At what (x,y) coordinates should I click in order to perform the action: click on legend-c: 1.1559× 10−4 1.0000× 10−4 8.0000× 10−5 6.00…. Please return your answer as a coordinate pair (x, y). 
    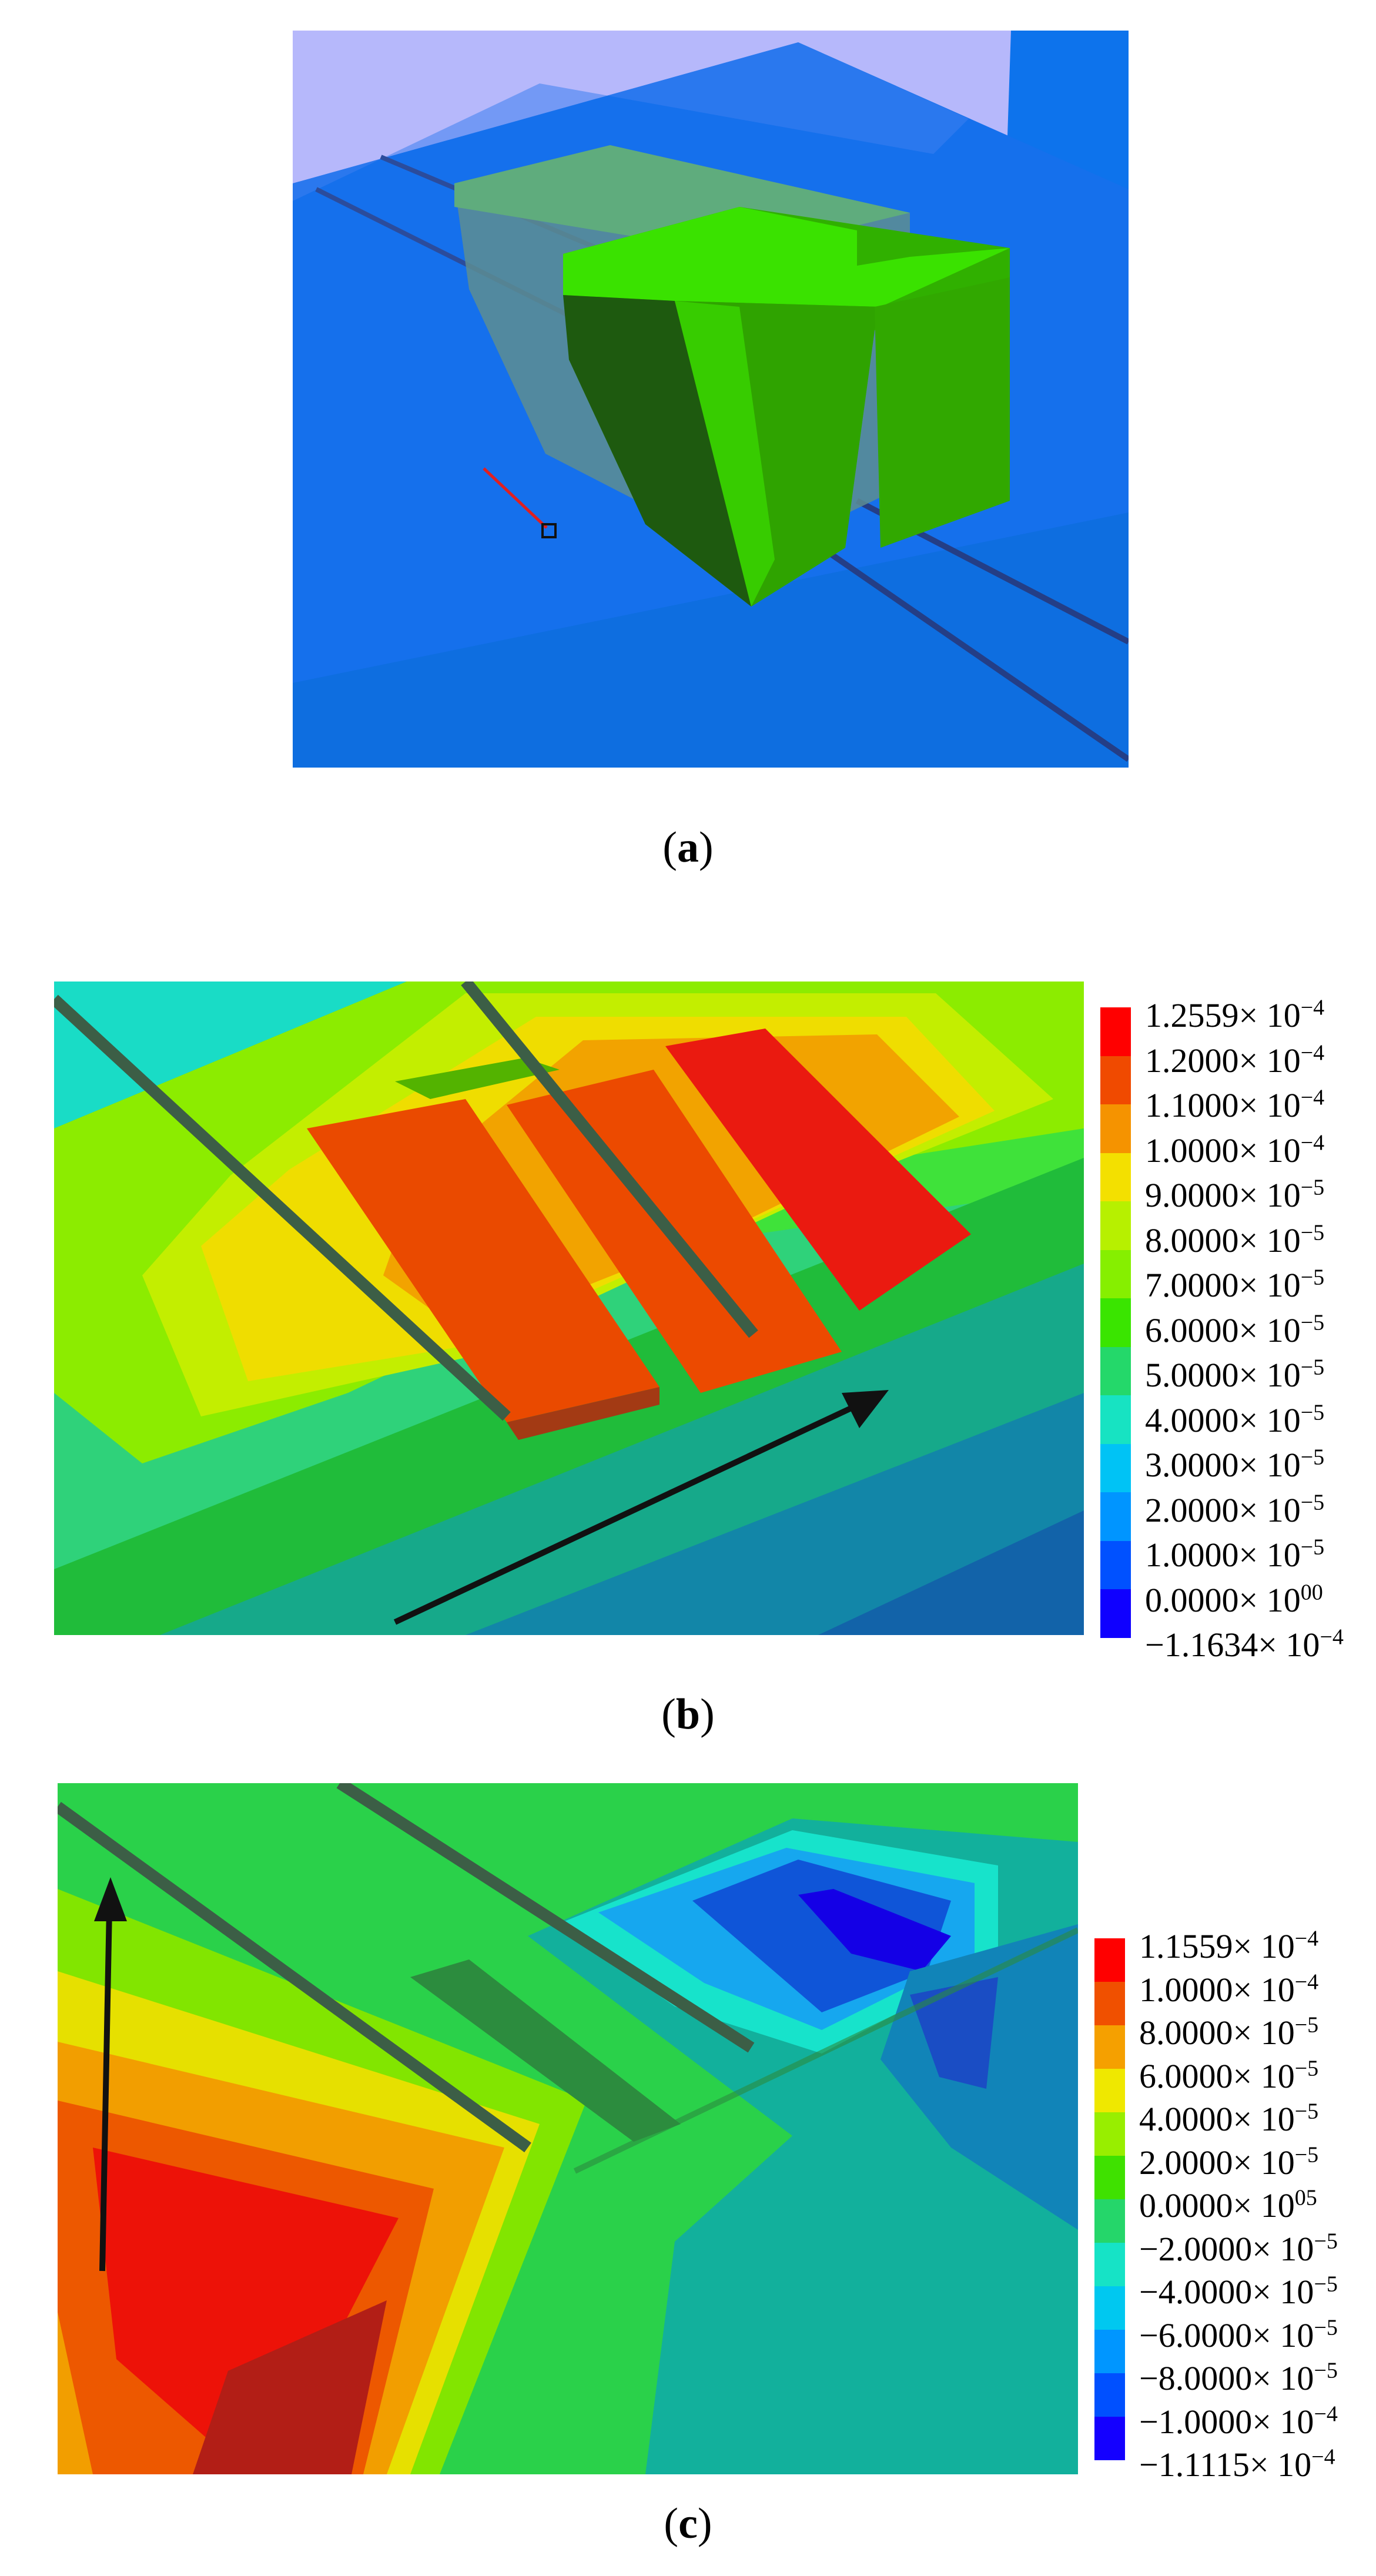
    Looking at the image, I should click on (1232, 2205).